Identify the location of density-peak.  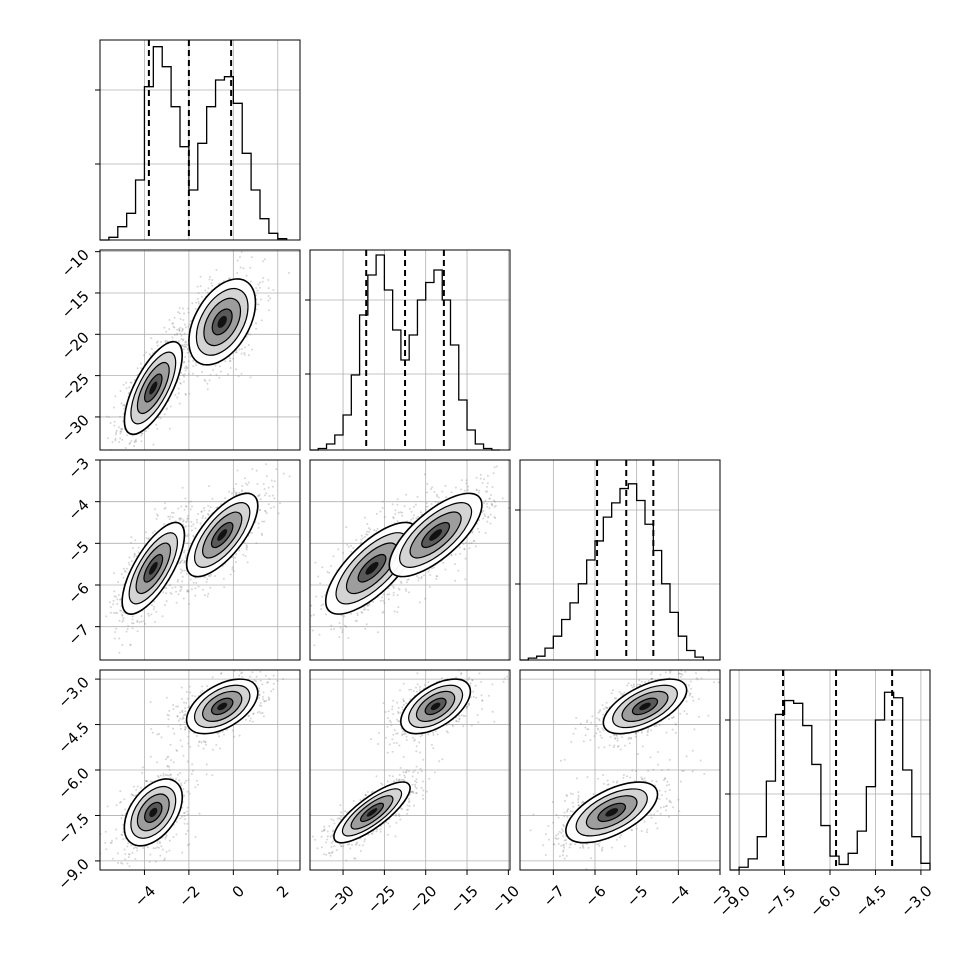
(436, 535).